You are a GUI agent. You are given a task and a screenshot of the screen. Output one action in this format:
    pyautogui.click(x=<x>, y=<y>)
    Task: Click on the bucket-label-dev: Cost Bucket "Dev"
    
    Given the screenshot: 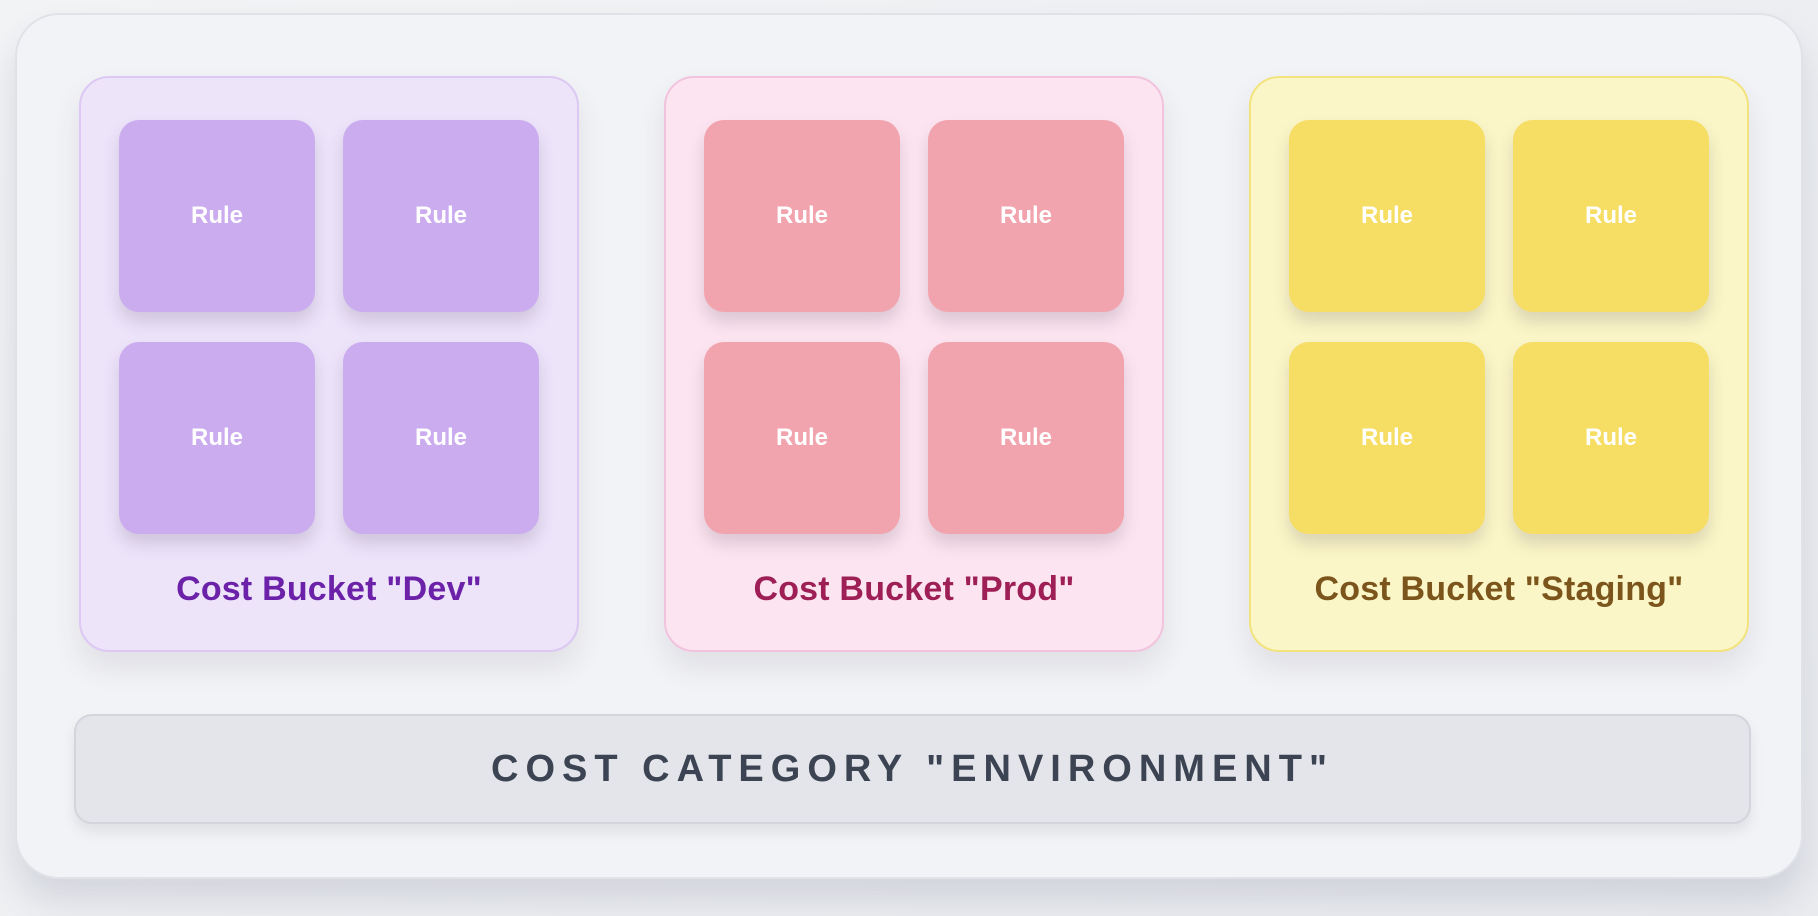 What is the action you would take?
    pyautogui.click(x=329, y=589)
    